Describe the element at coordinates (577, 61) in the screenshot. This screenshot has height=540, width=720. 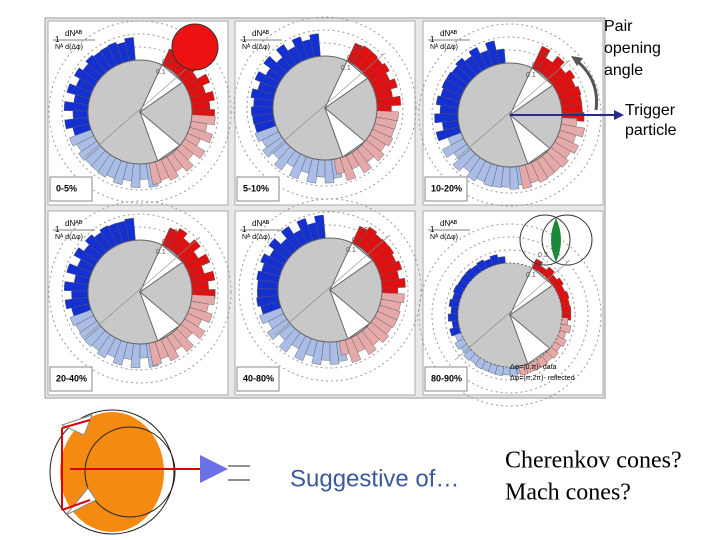
I see `arrow-head` at that location.